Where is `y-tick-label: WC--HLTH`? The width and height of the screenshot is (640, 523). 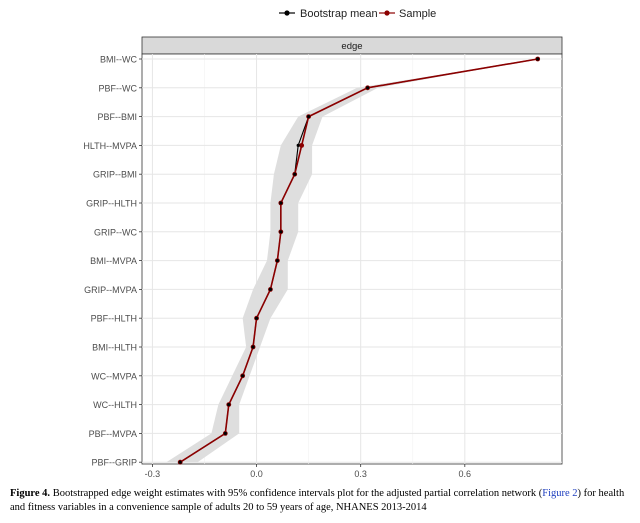
y-tick-label: WC--HLTH is located at coordinates (115, 405).